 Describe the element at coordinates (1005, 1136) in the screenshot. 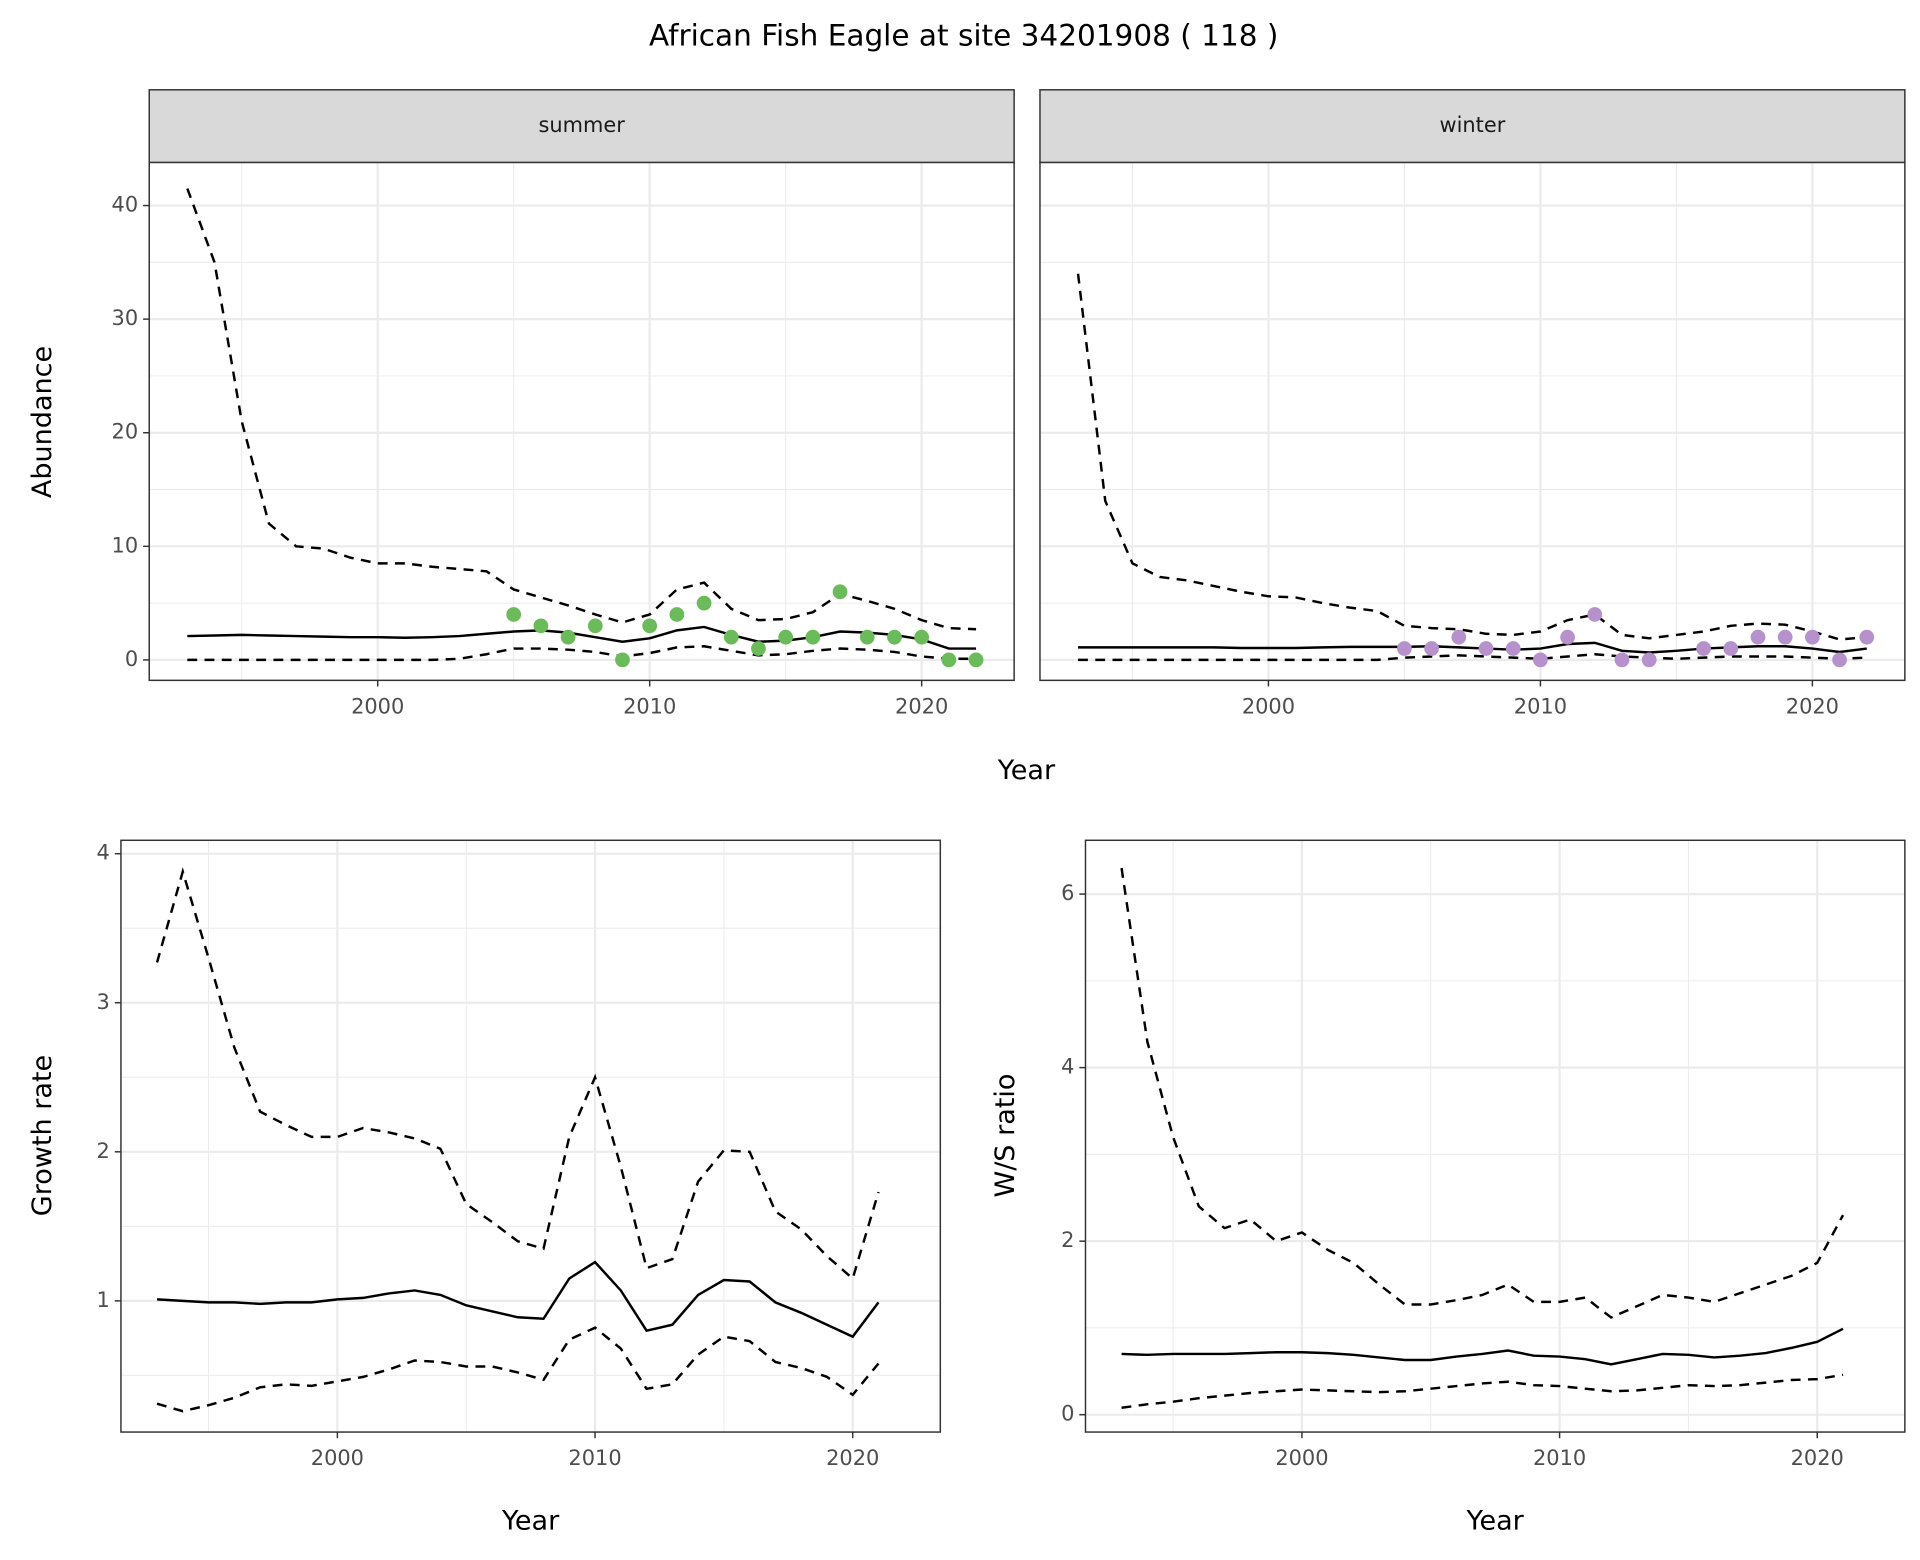

I see `y-axis-label: W/S ratio` at that location.